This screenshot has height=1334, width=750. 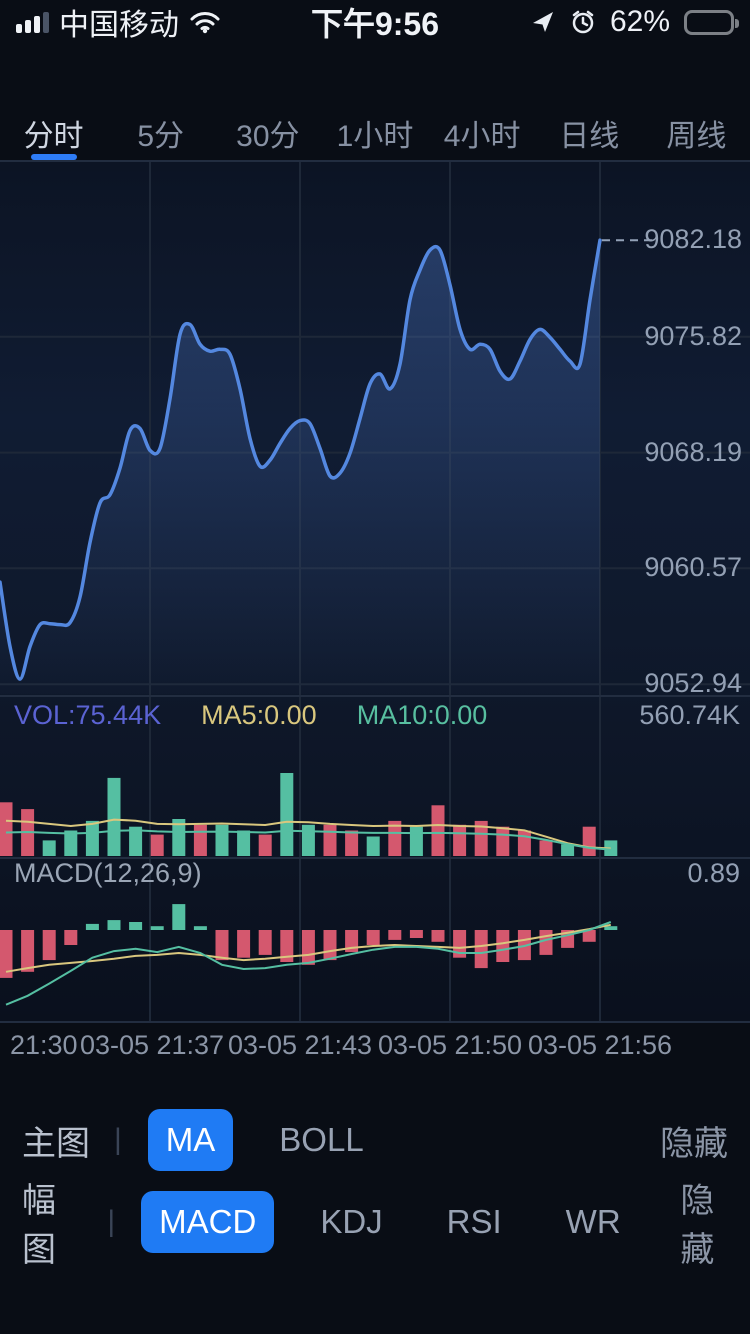 What do you see at coordinates (321, 1140) in the screenshot?
I see `boll-button: BOLL` at bounding box center [321, 1140].